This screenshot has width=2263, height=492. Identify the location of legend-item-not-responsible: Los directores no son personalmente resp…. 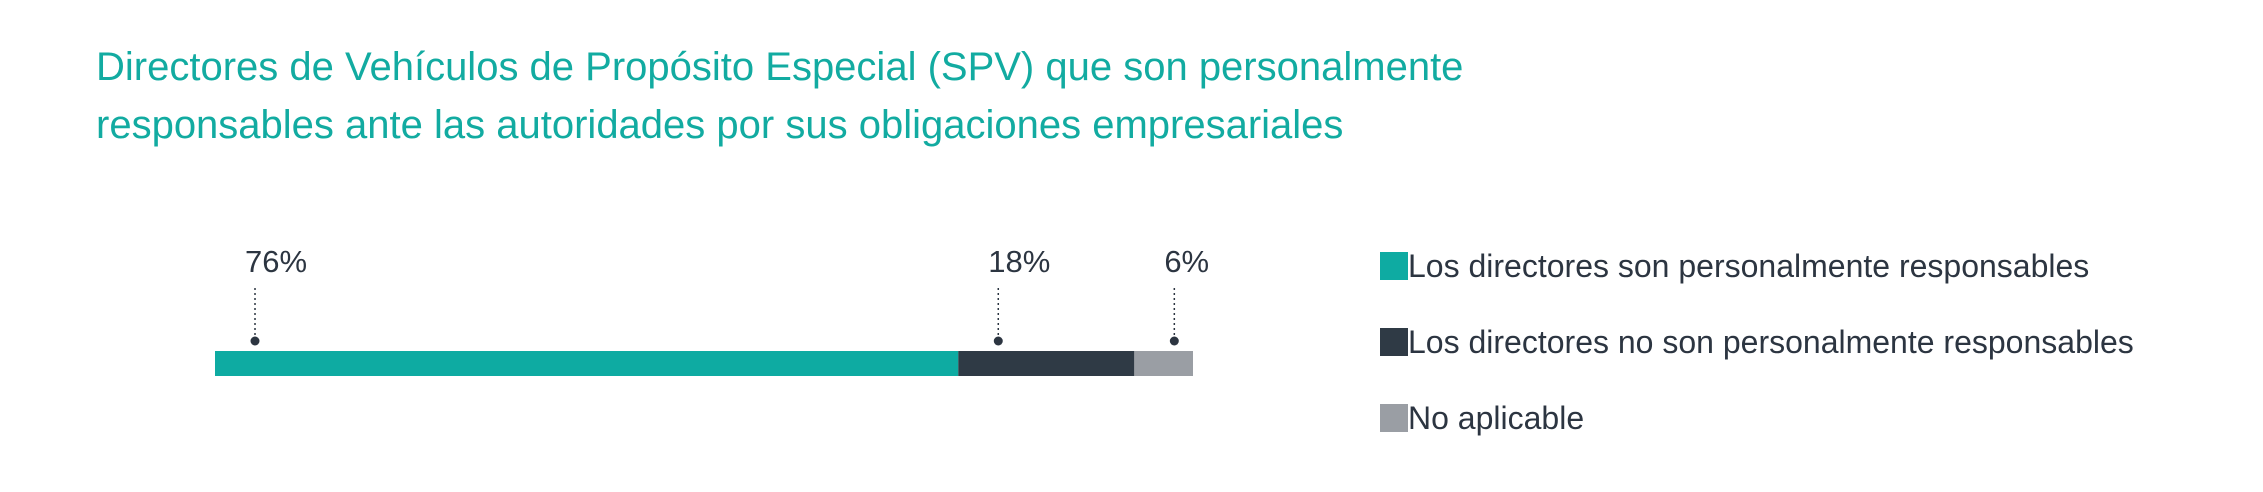
(1757, 360).